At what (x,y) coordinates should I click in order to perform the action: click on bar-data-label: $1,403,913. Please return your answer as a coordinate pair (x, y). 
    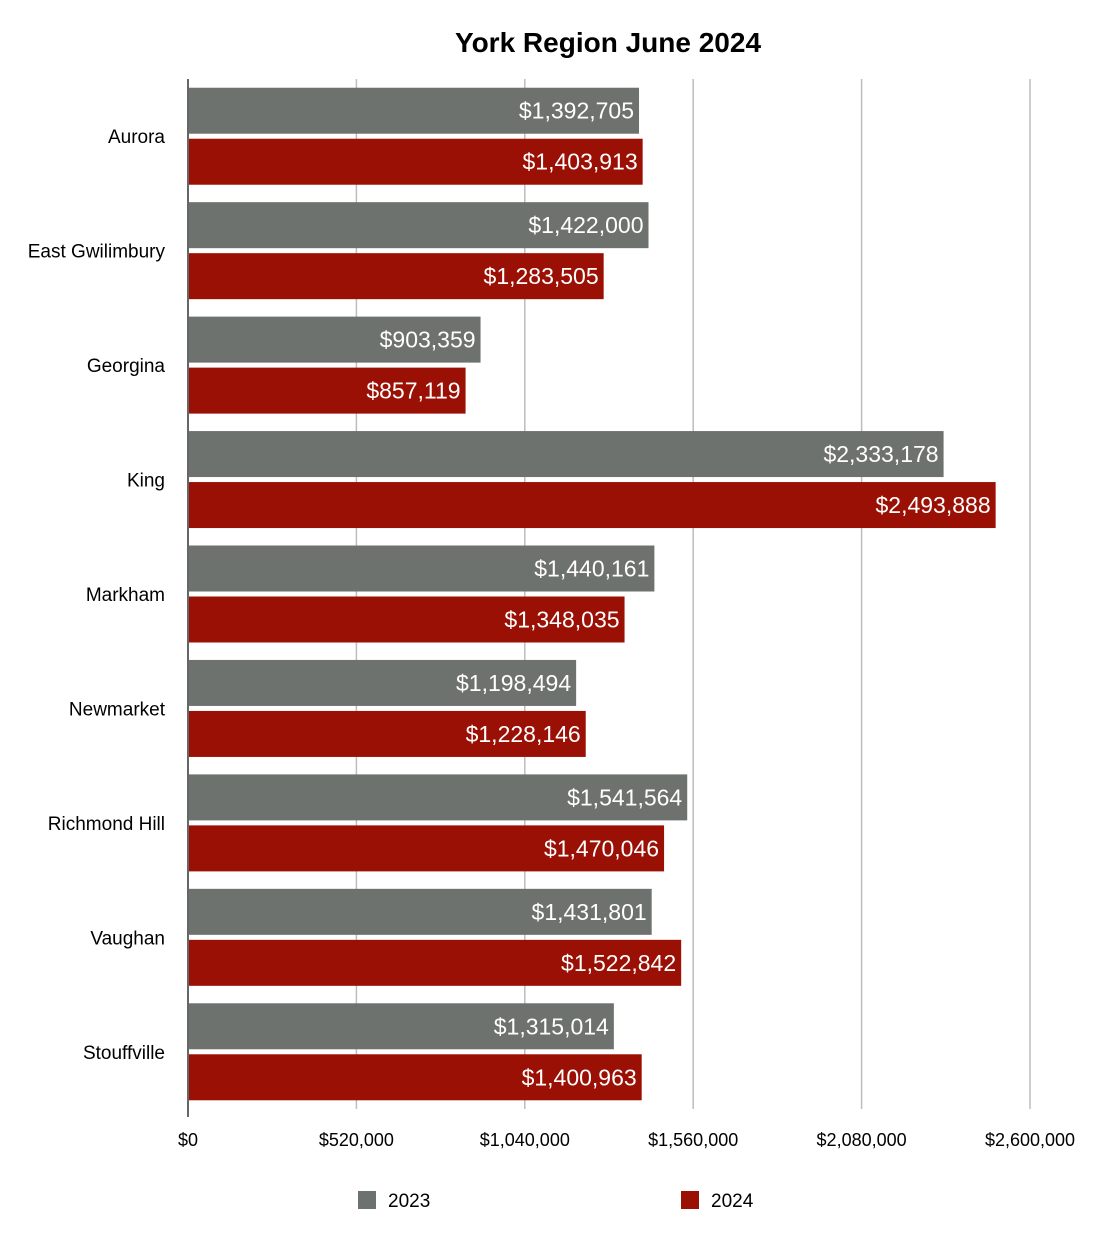
    Looking at the image, I should click on (580, 162).